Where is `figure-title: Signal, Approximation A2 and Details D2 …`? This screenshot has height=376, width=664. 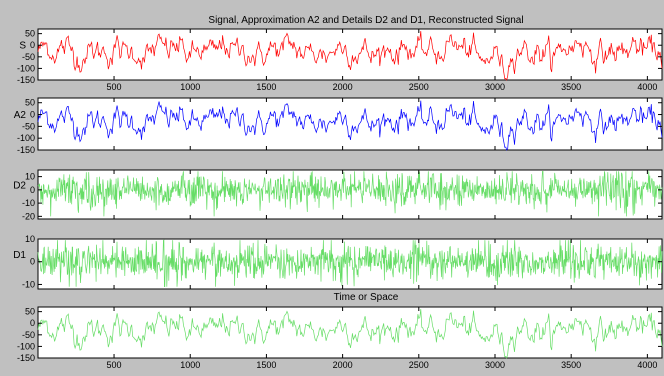
figure-title: Signal, Approximation A2 and Details D2 … is located at coordinates (365, 20).